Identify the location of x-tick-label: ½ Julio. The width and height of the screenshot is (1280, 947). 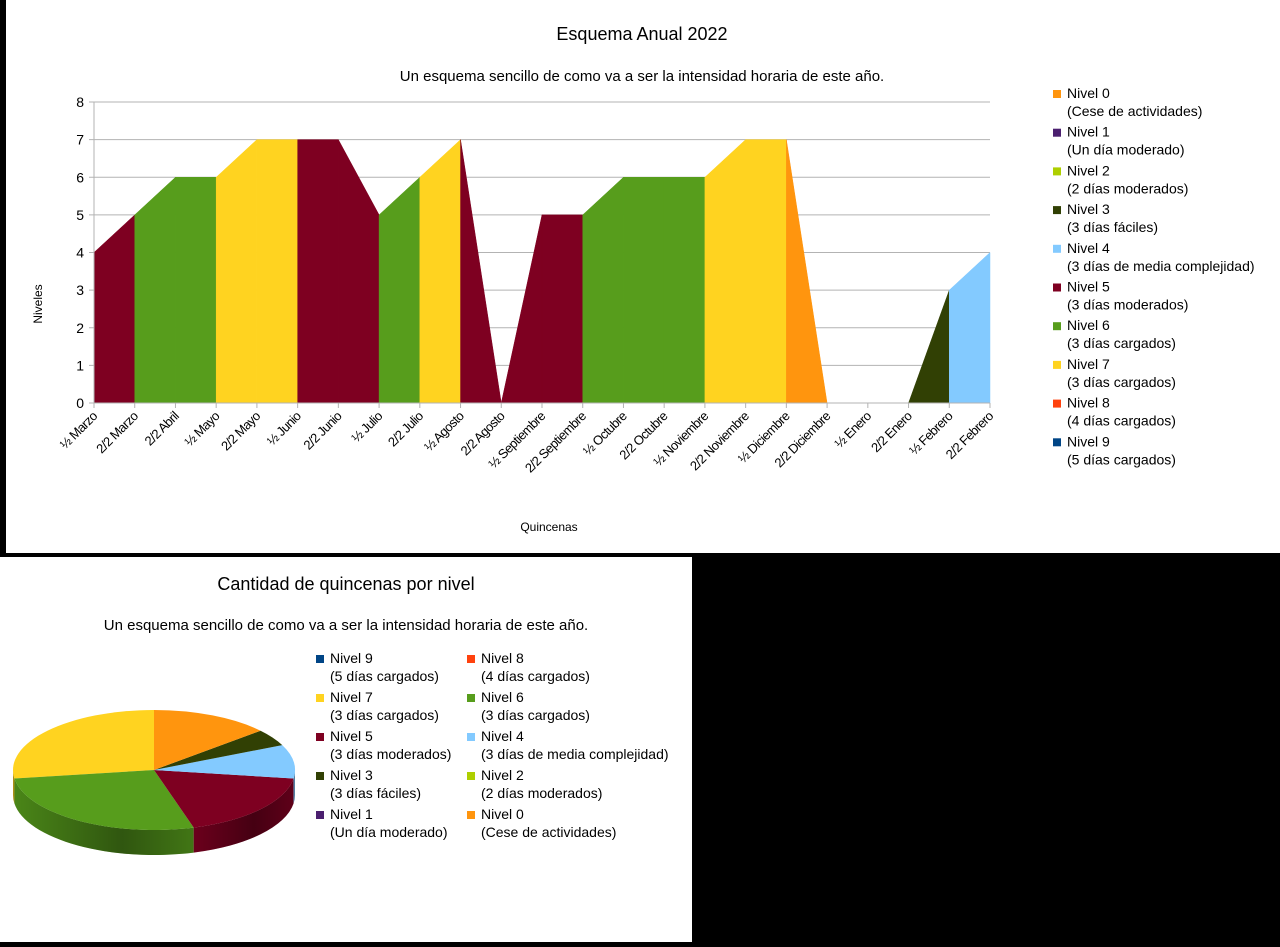
(366, 426).